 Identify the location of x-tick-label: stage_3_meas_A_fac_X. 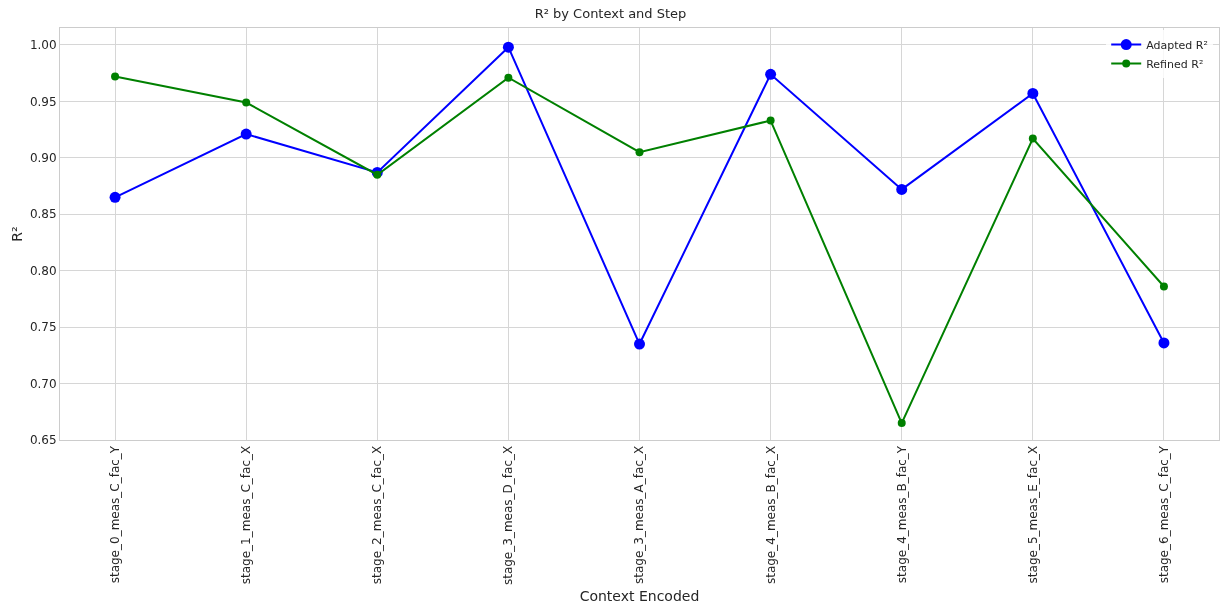
(639, 515).